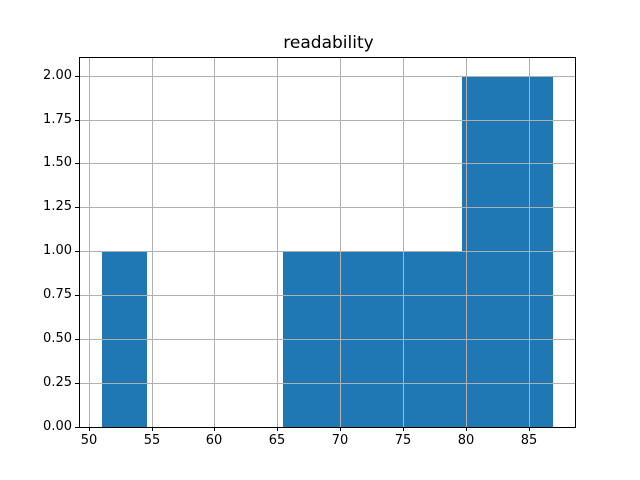  What do you see at coordinates (57, 338) in the screenshot?
I see `y-tick-label: 0.50` at bounding box center [57, 338].